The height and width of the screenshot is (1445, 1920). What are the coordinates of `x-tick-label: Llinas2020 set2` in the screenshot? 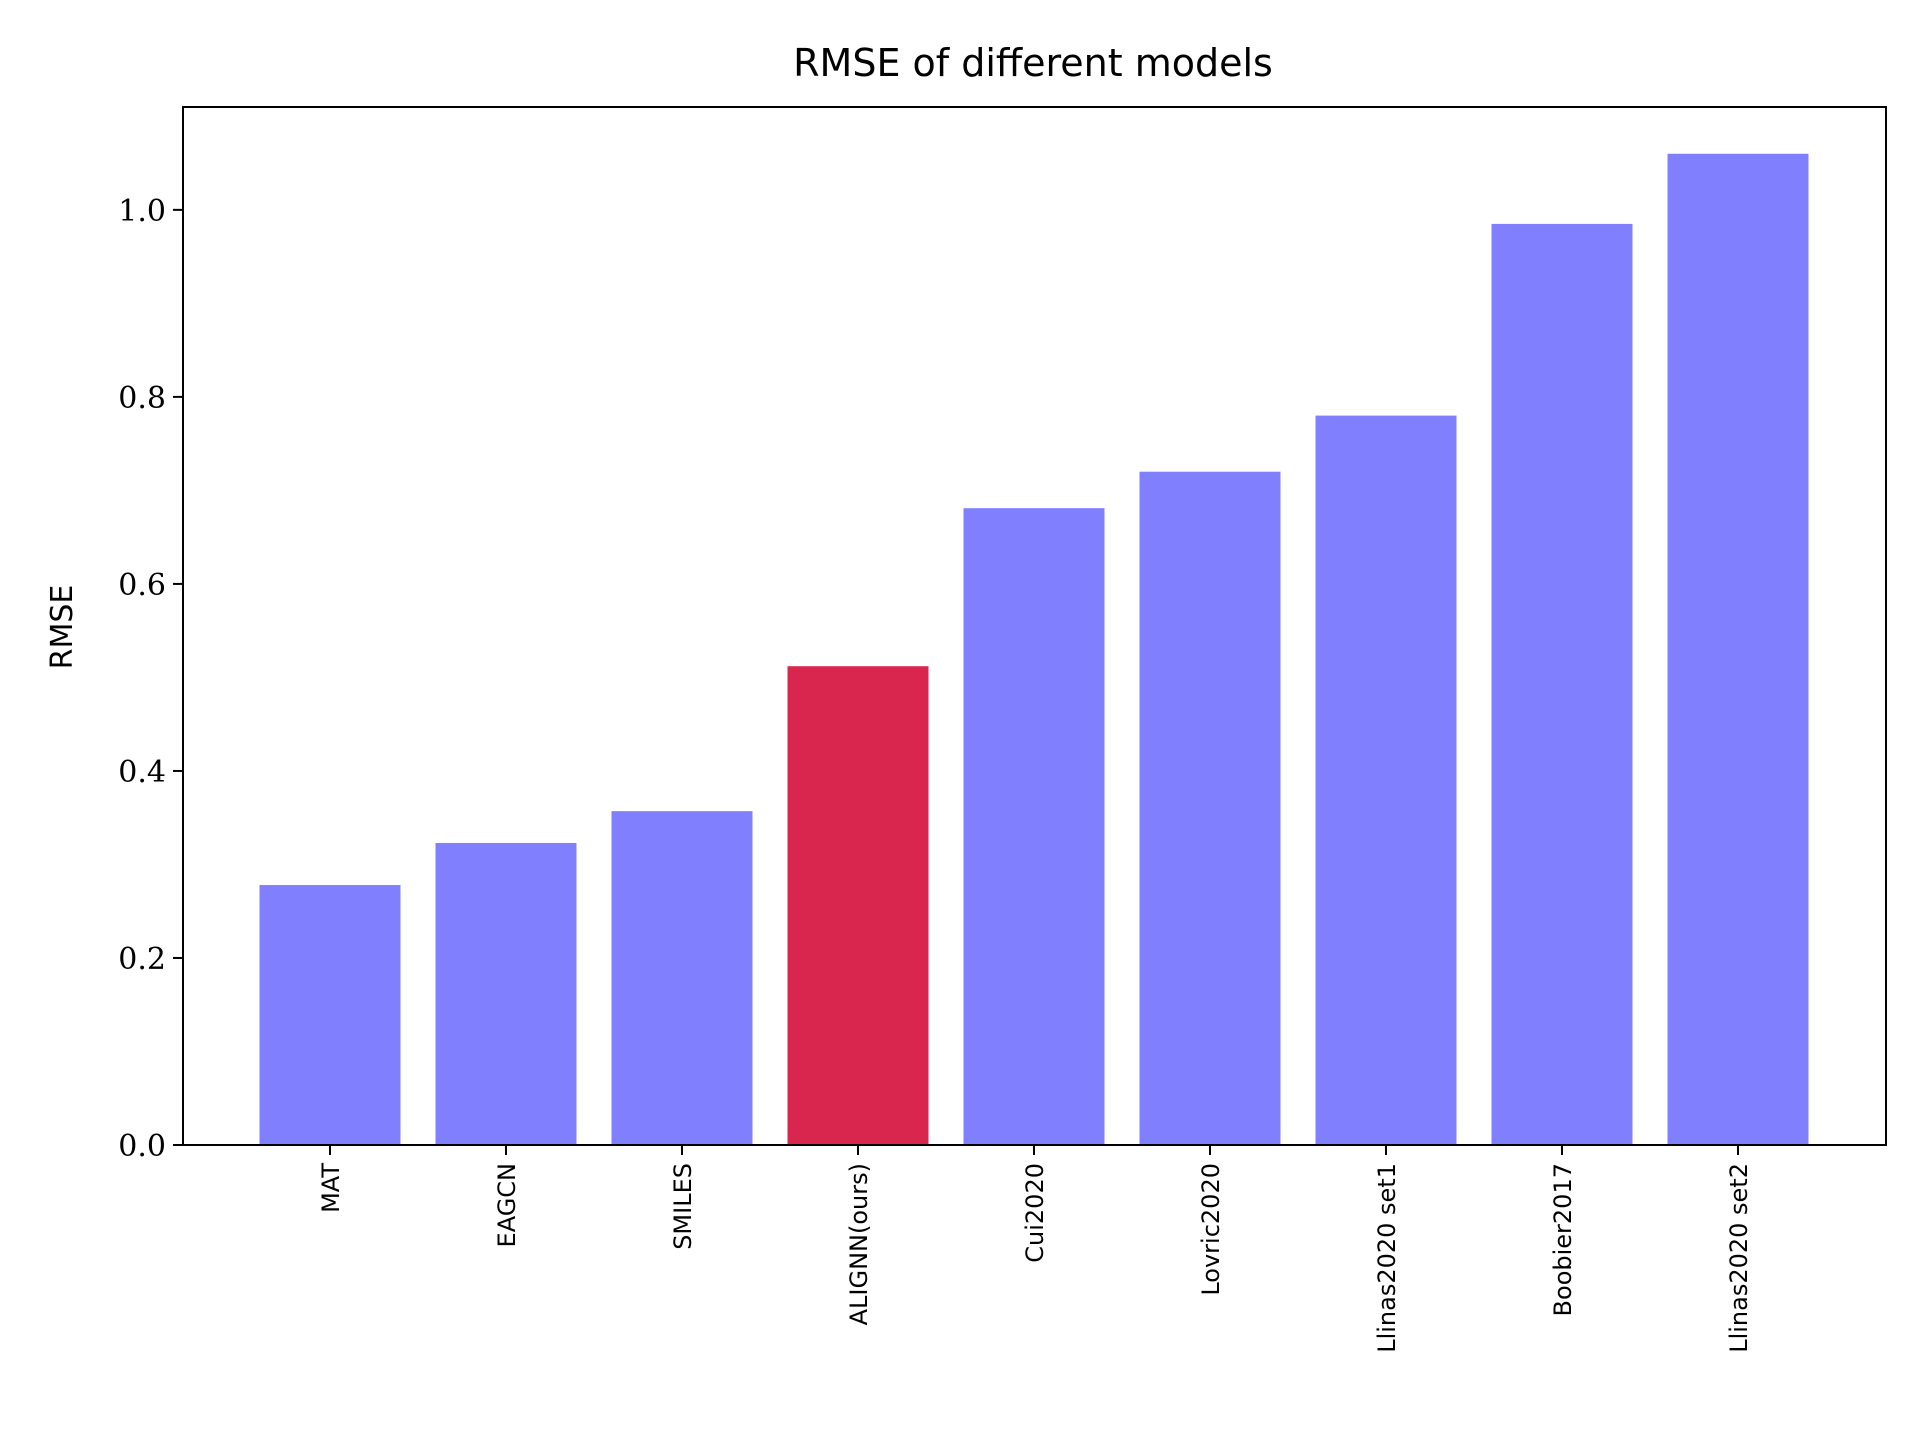 It's located at (1739, 1258).